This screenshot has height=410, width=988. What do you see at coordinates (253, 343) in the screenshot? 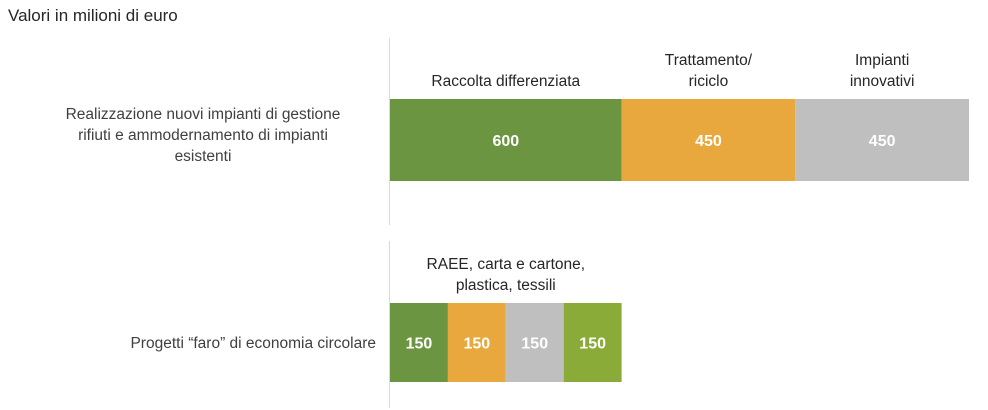
I see `category-label-line: Progetti “faro” di economia circolare` at bounding box center [253, 343].